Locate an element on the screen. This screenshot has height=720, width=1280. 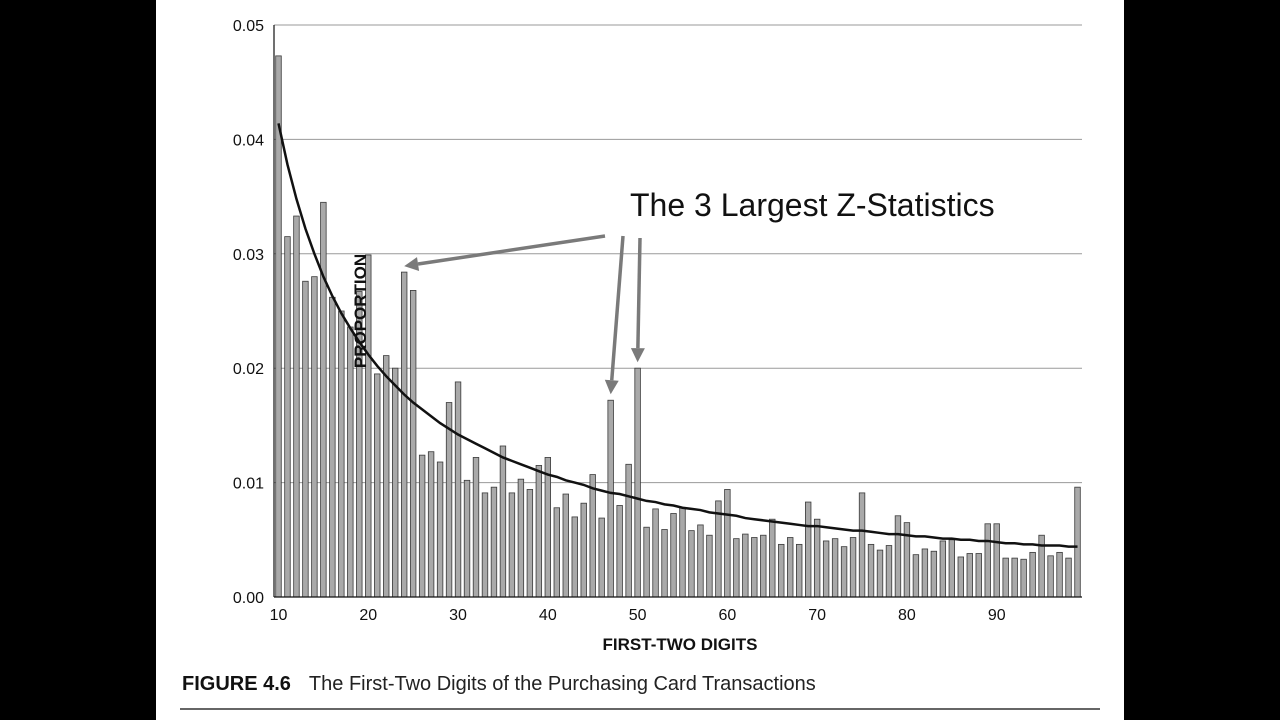
x-tick-label: 80 is located at coordinates (907, 615).